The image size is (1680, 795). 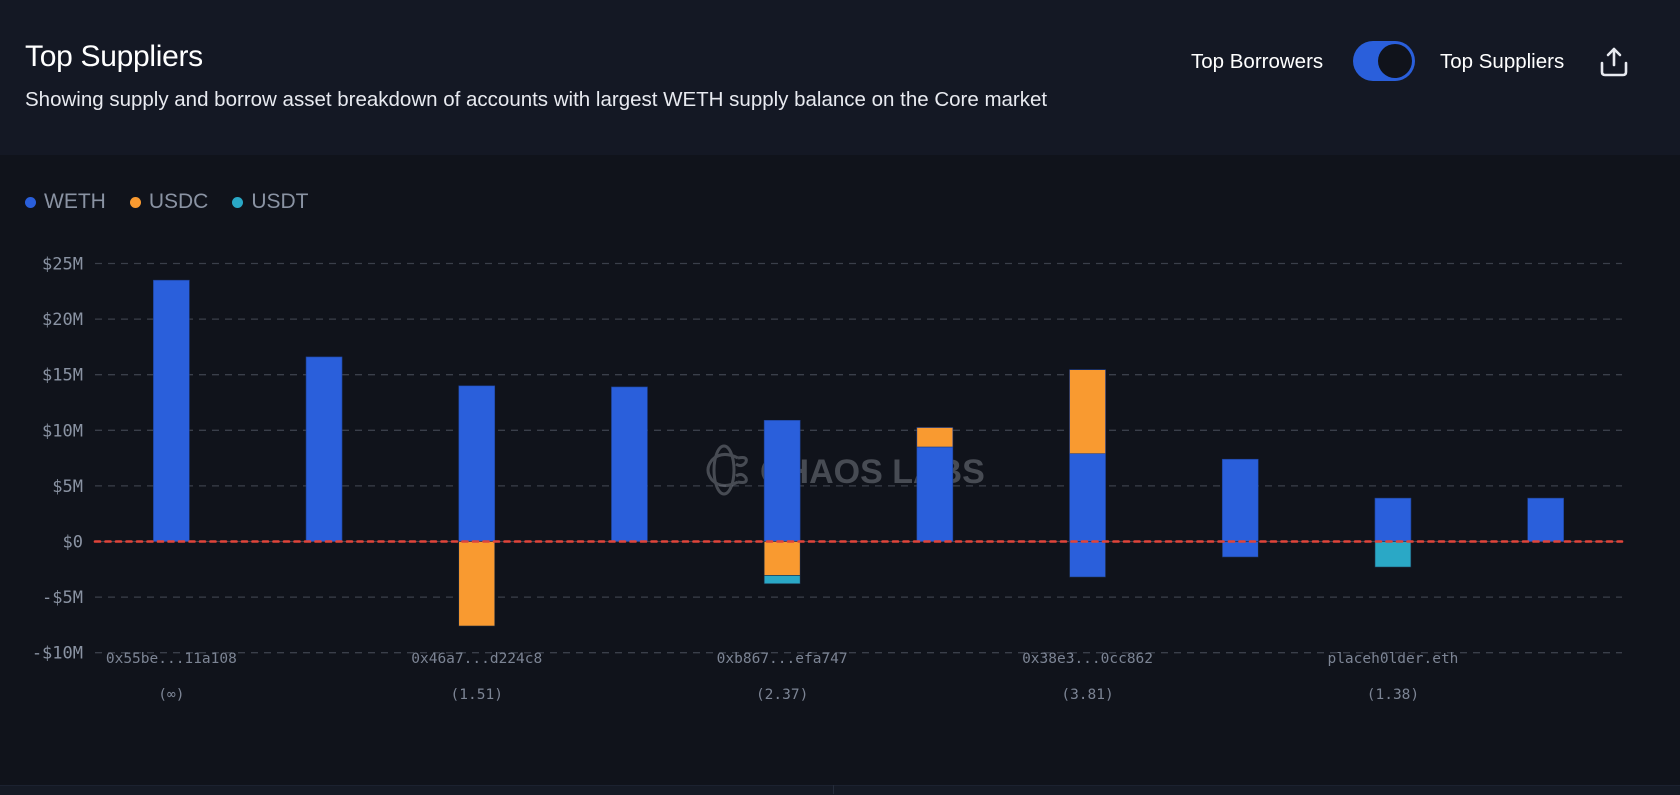 I want to click on chaos-labs-logo-icon, so click(x=727, y=470).